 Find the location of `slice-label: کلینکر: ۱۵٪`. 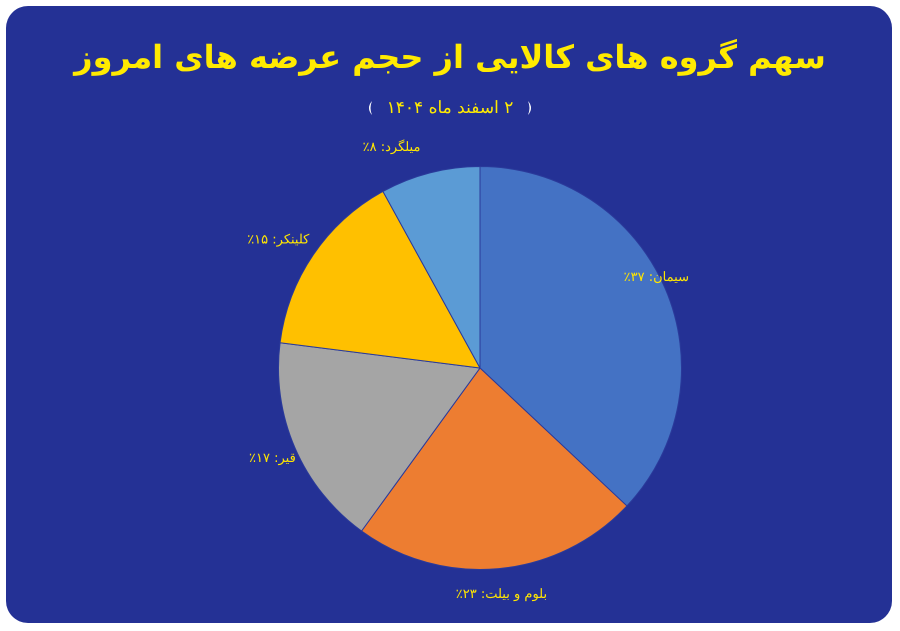

slice-label: کلینکر: ۱۵٪ is located at coordinates (278, 240).